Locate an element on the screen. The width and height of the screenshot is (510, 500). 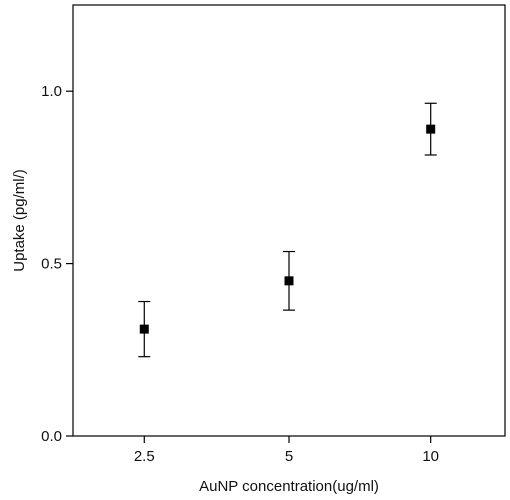
x-axis-ticks: 2.5 5 10 is located at coordinates (286, 450).